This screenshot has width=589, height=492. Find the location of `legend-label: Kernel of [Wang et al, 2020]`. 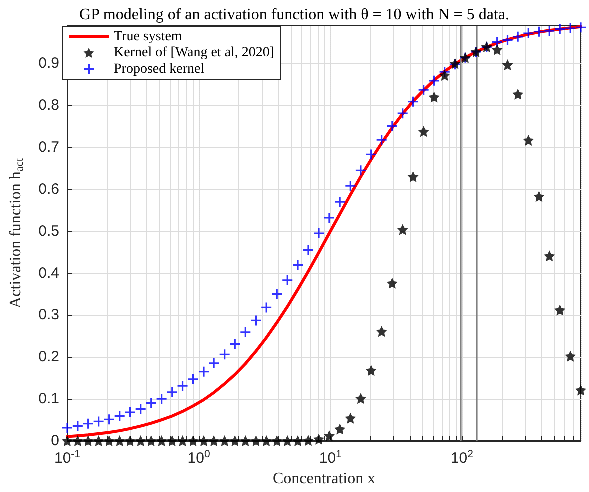

legend-label: Kernel of [Wang et al, 2020] is located at coordinates (194, 53).